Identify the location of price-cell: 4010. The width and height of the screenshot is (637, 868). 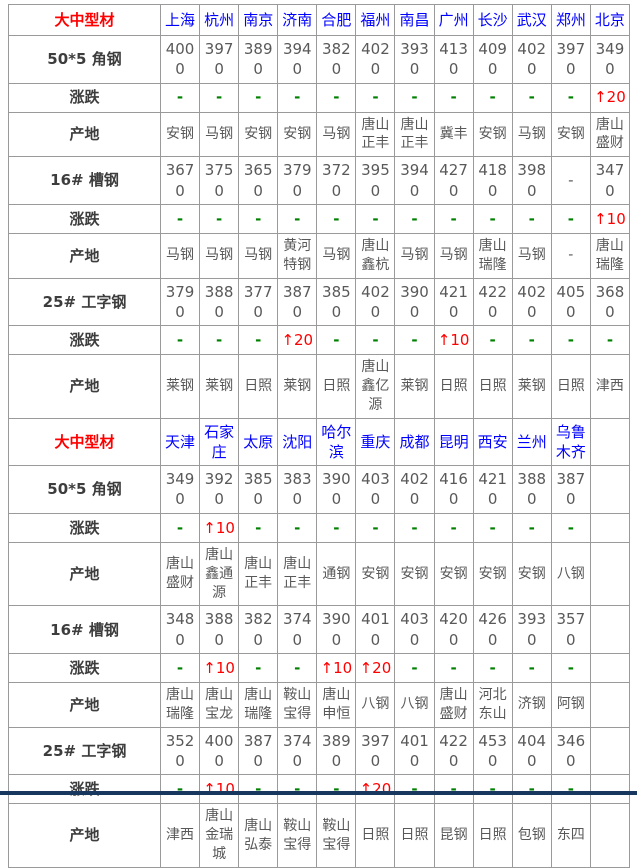
(414, 751).